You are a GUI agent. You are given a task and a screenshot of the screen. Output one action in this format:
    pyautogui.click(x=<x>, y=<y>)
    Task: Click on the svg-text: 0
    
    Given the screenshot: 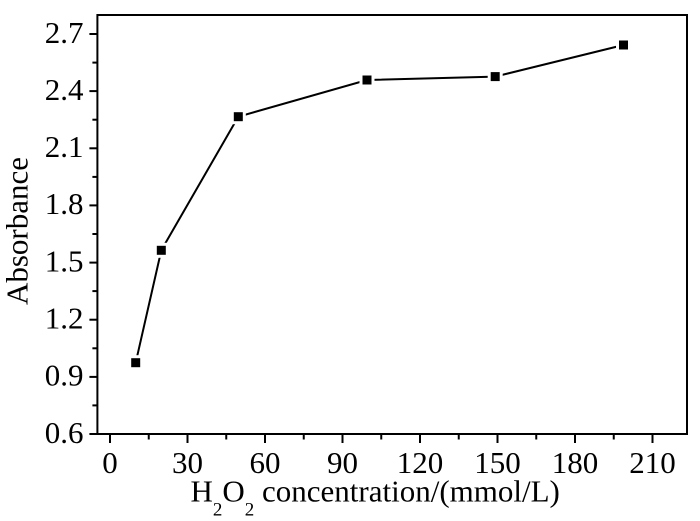 What is the action you would take?
    pyautogui.click(x=110, y=462)
    